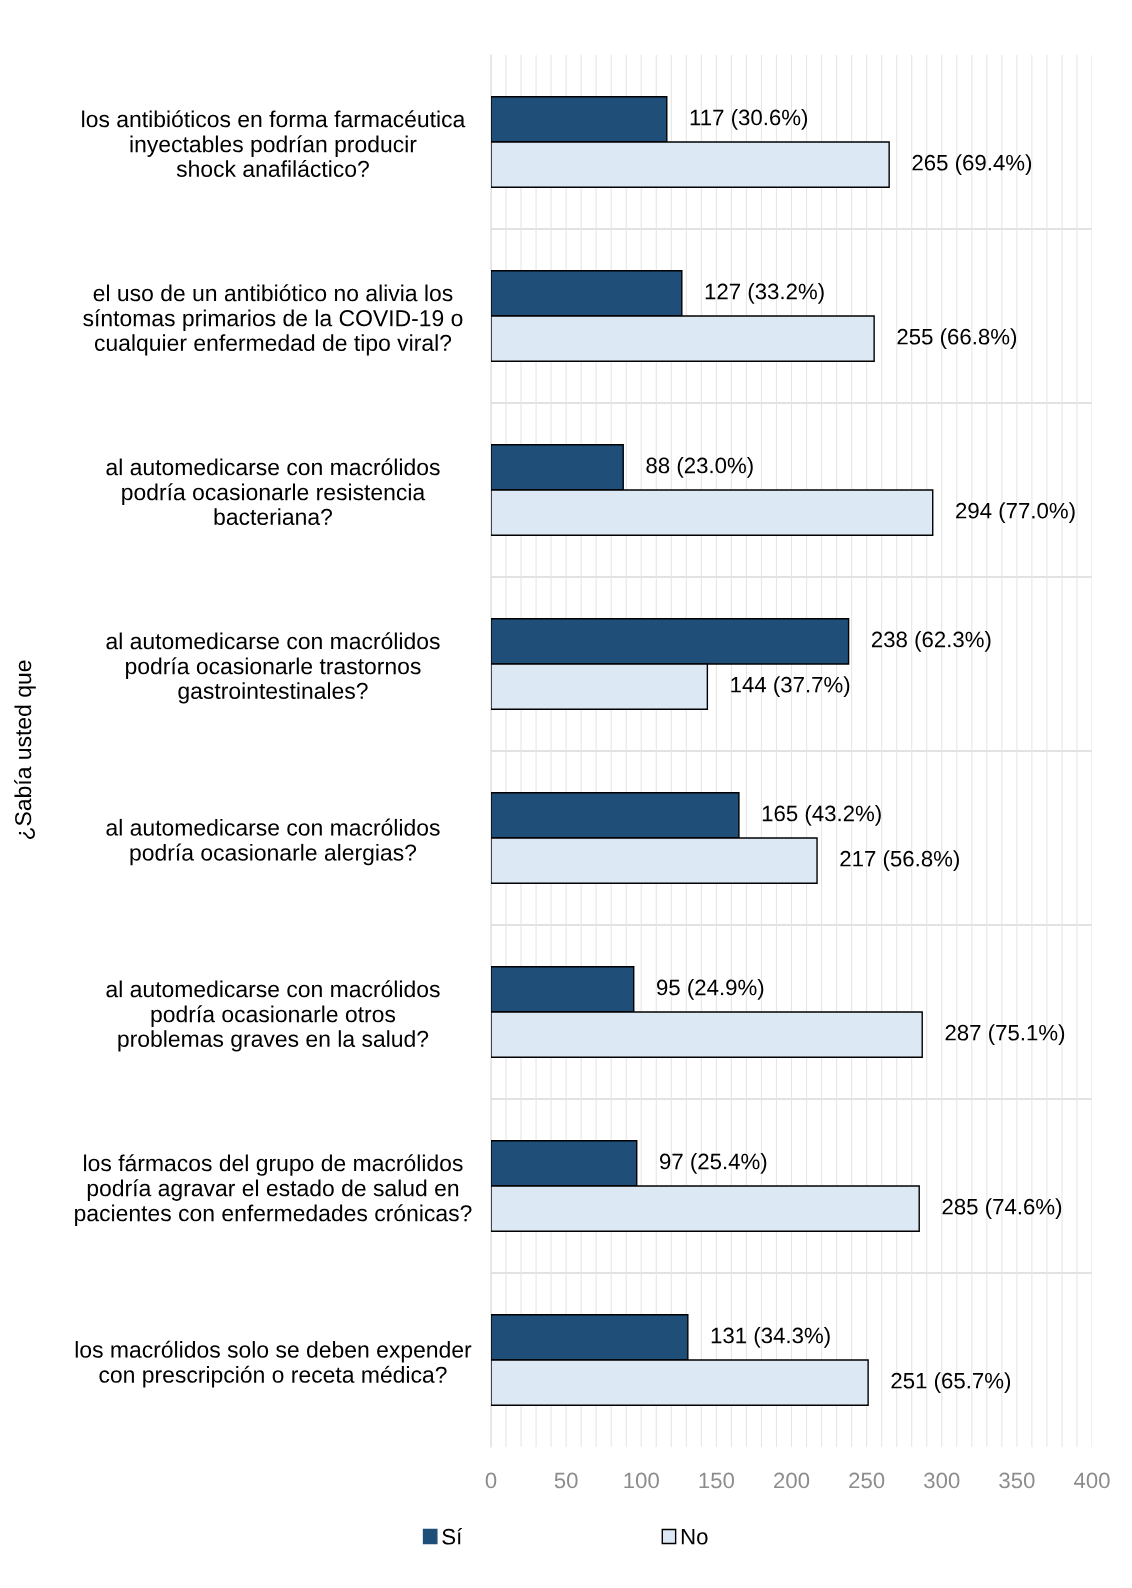 Image resolution: width=1132 pixels, height=1588 pixels. Describe the element at coordinates (942, 1480) in the screenshot. I see `x-tick-label: 300` at that location.